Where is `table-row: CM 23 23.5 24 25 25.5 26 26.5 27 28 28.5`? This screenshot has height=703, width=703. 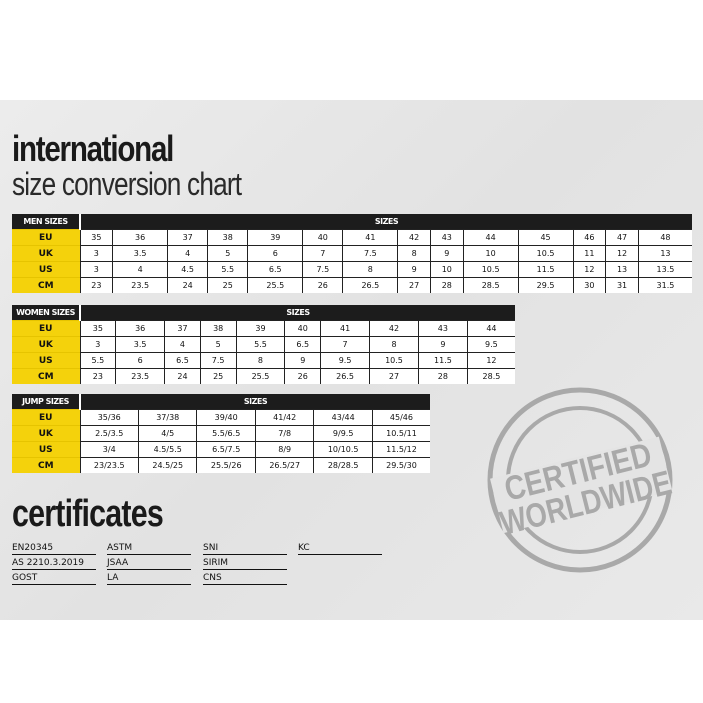
table-row: CM 23 23.5 24 25 25.5 26 26.5 27 28 28.5 is located at coordinates (263, 376).